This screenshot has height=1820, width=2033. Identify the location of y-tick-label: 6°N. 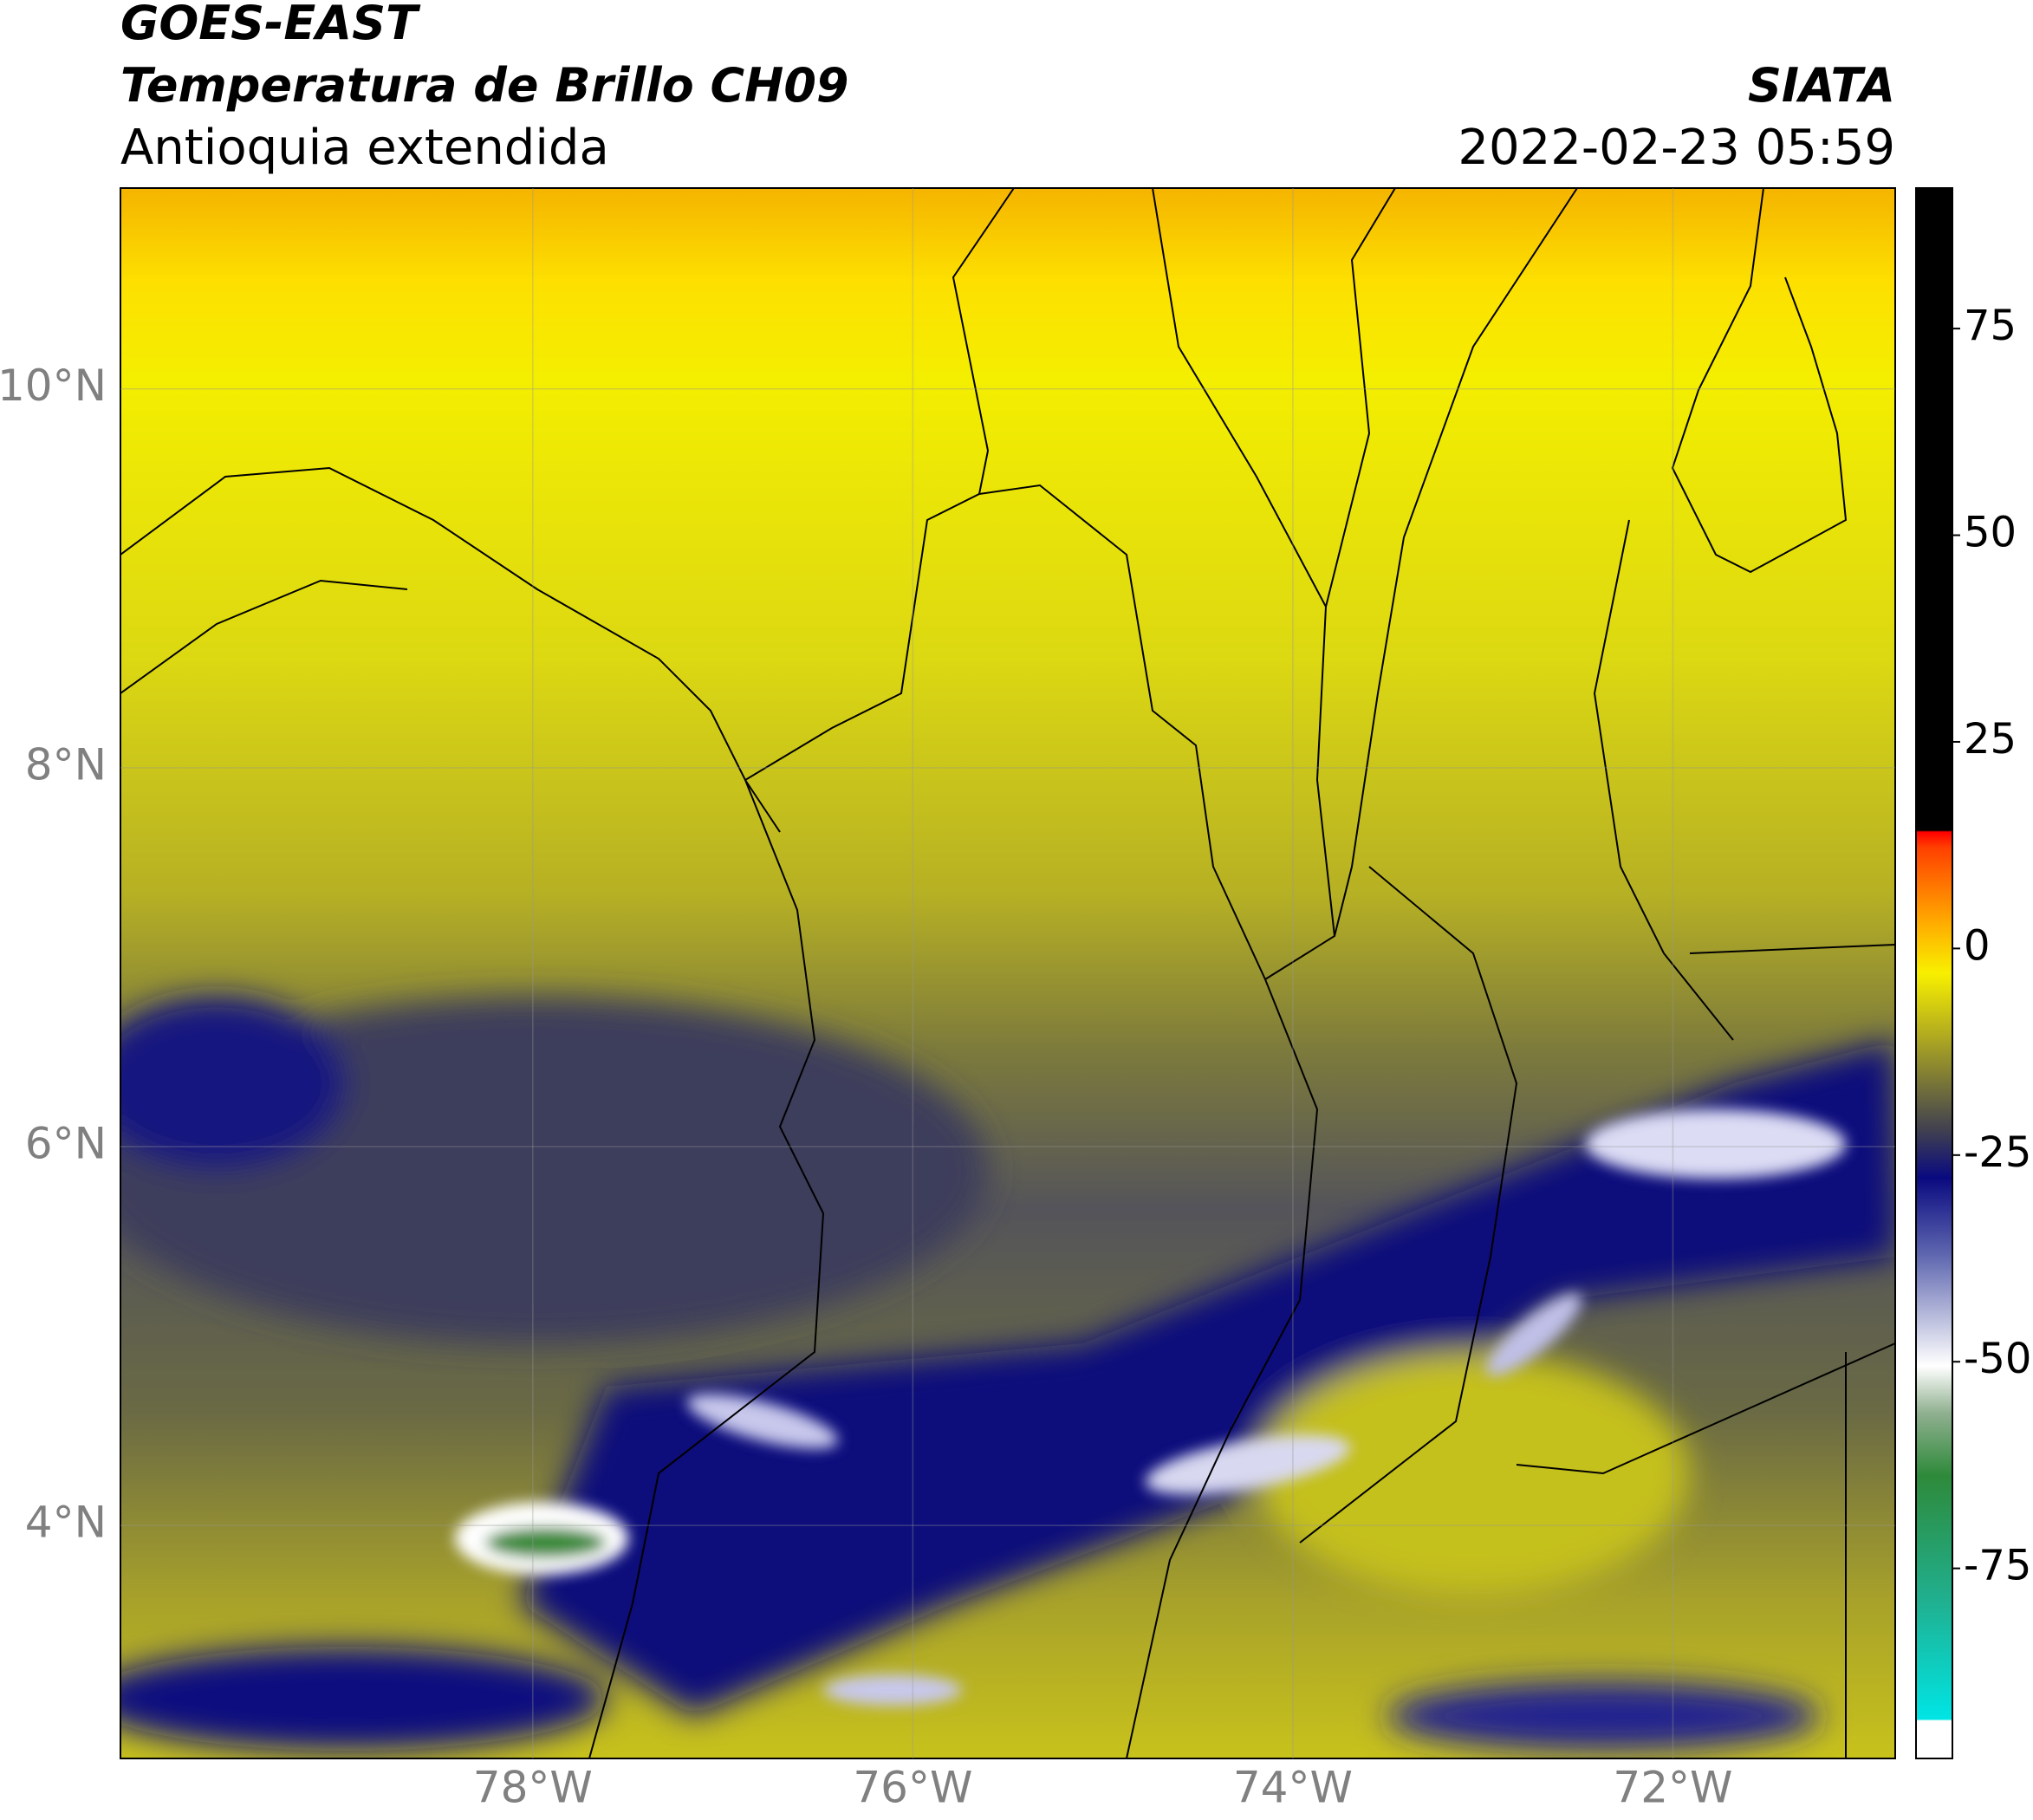
(66, 1143).